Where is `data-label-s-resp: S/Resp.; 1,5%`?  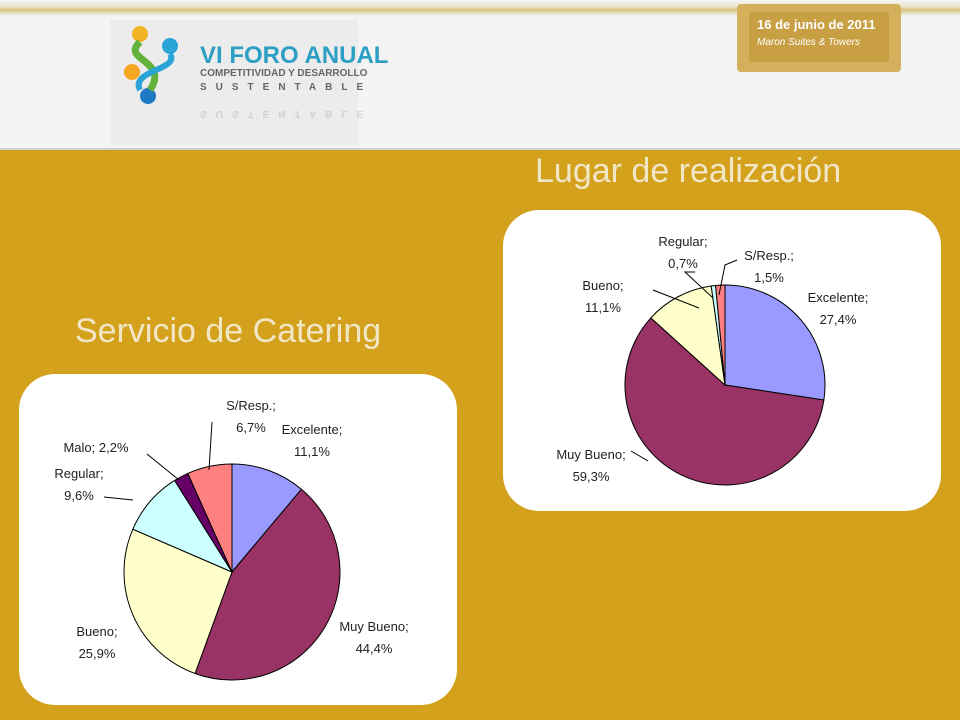 data-label-s-resp: S/Resp.; 1,5% is located at coordinates (769, 266).